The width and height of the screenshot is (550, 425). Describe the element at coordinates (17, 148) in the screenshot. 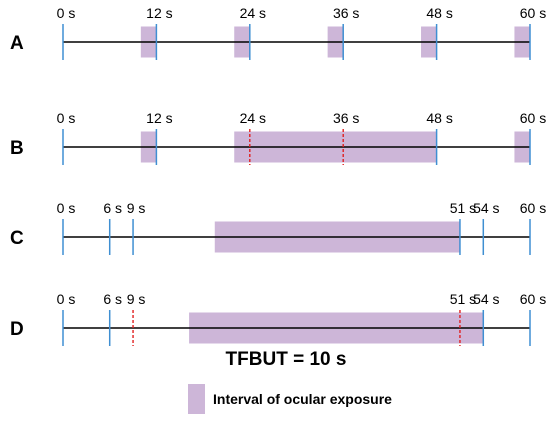

I see `row-label-b: B` at that location.